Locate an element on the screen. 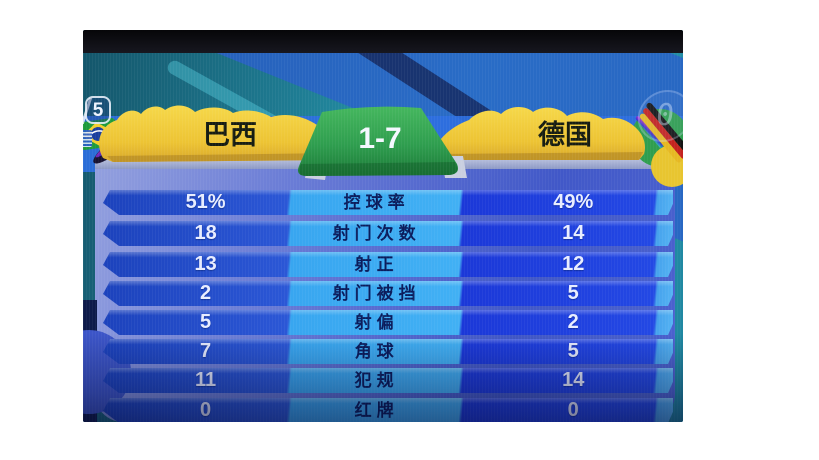 The width and height of the screenshot is (819, 460). tv-bezel is located at coordinates (383, 41).